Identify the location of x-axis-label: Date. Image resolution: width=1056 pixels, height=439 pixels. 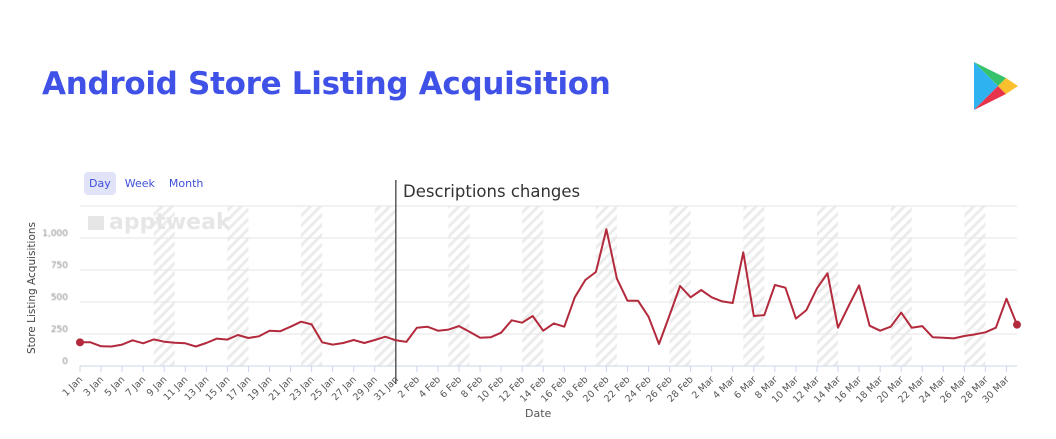
(538, 413).